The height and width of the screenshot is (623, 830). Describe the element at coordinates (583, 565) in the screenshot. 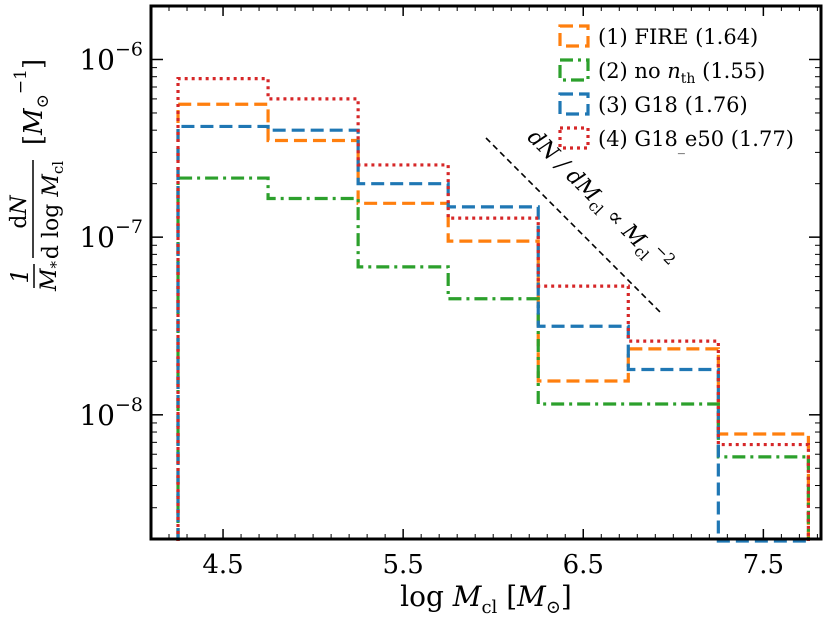

I see `x-tick-label: 6.5` at that location.